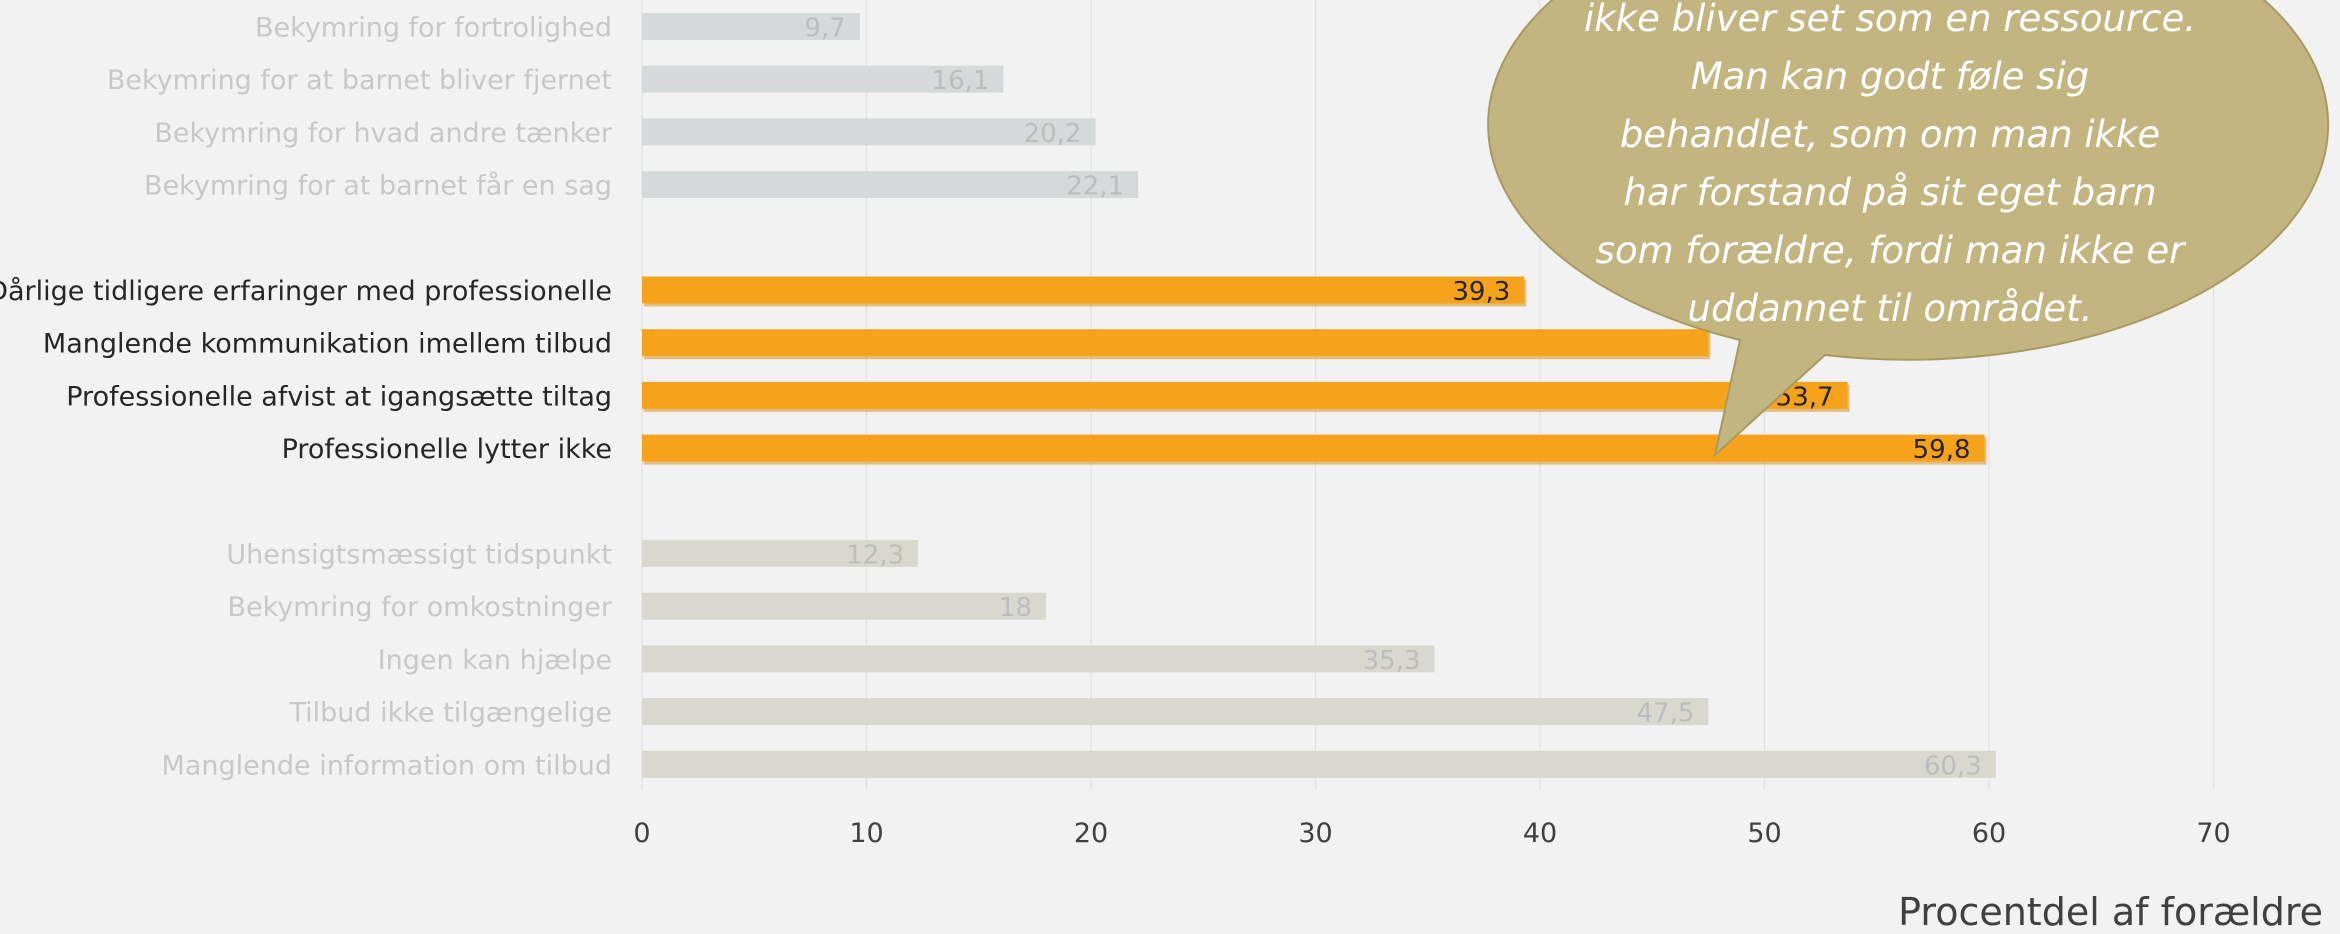 This screenshot has width=2340, height=934. Describe the element at coordinates (1764, 833) in the screenshot. I see `x-tick-label: 50` at that location.